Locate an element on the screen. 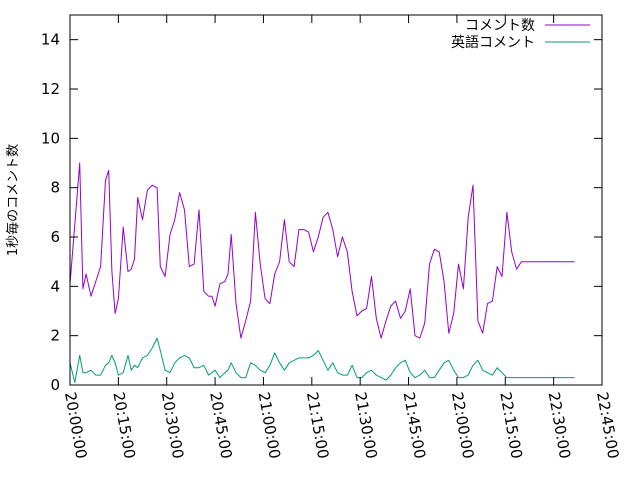  x-tick-label: 21:00:00 is located at coordinates (269, 425).